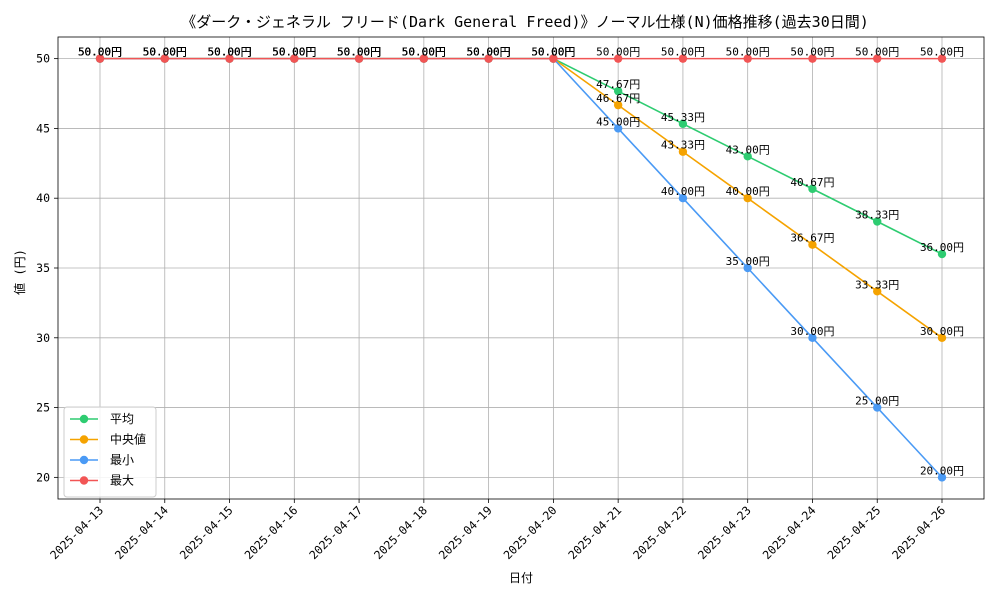 The width and height of the screenshot is (1000, 600). I want to click on y-axis-label: 値 (円), so click(19, 272).